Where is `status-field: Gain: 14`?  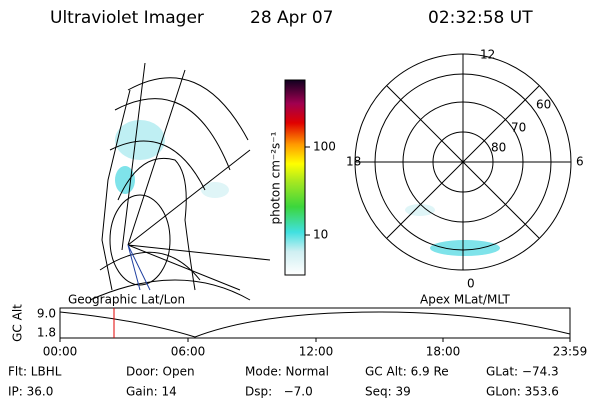
status-field: Gain: 14 is located at coordinates (151, 392).